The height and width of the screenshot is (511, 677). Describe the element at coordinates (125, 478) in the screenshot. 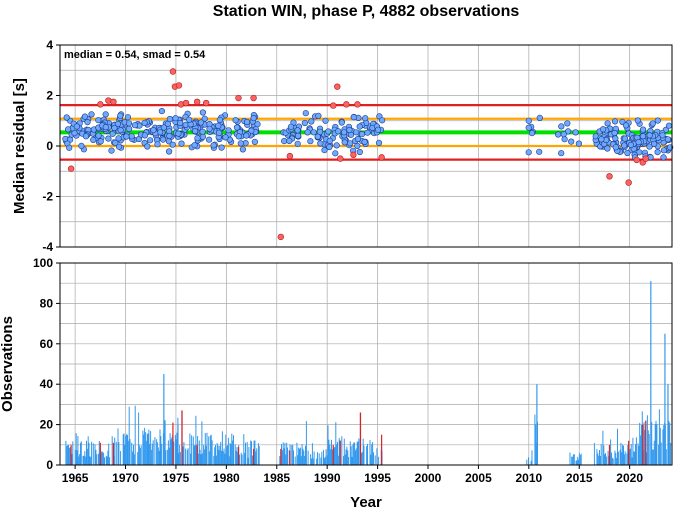

I see `x-tick-label: 1970` at that location.